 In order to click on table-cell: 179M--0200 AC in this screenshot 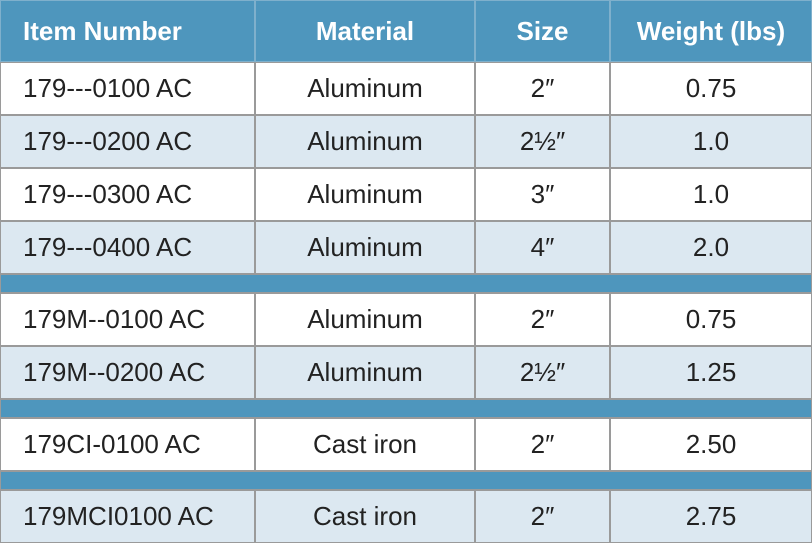, I will do `click(127, 372)`.